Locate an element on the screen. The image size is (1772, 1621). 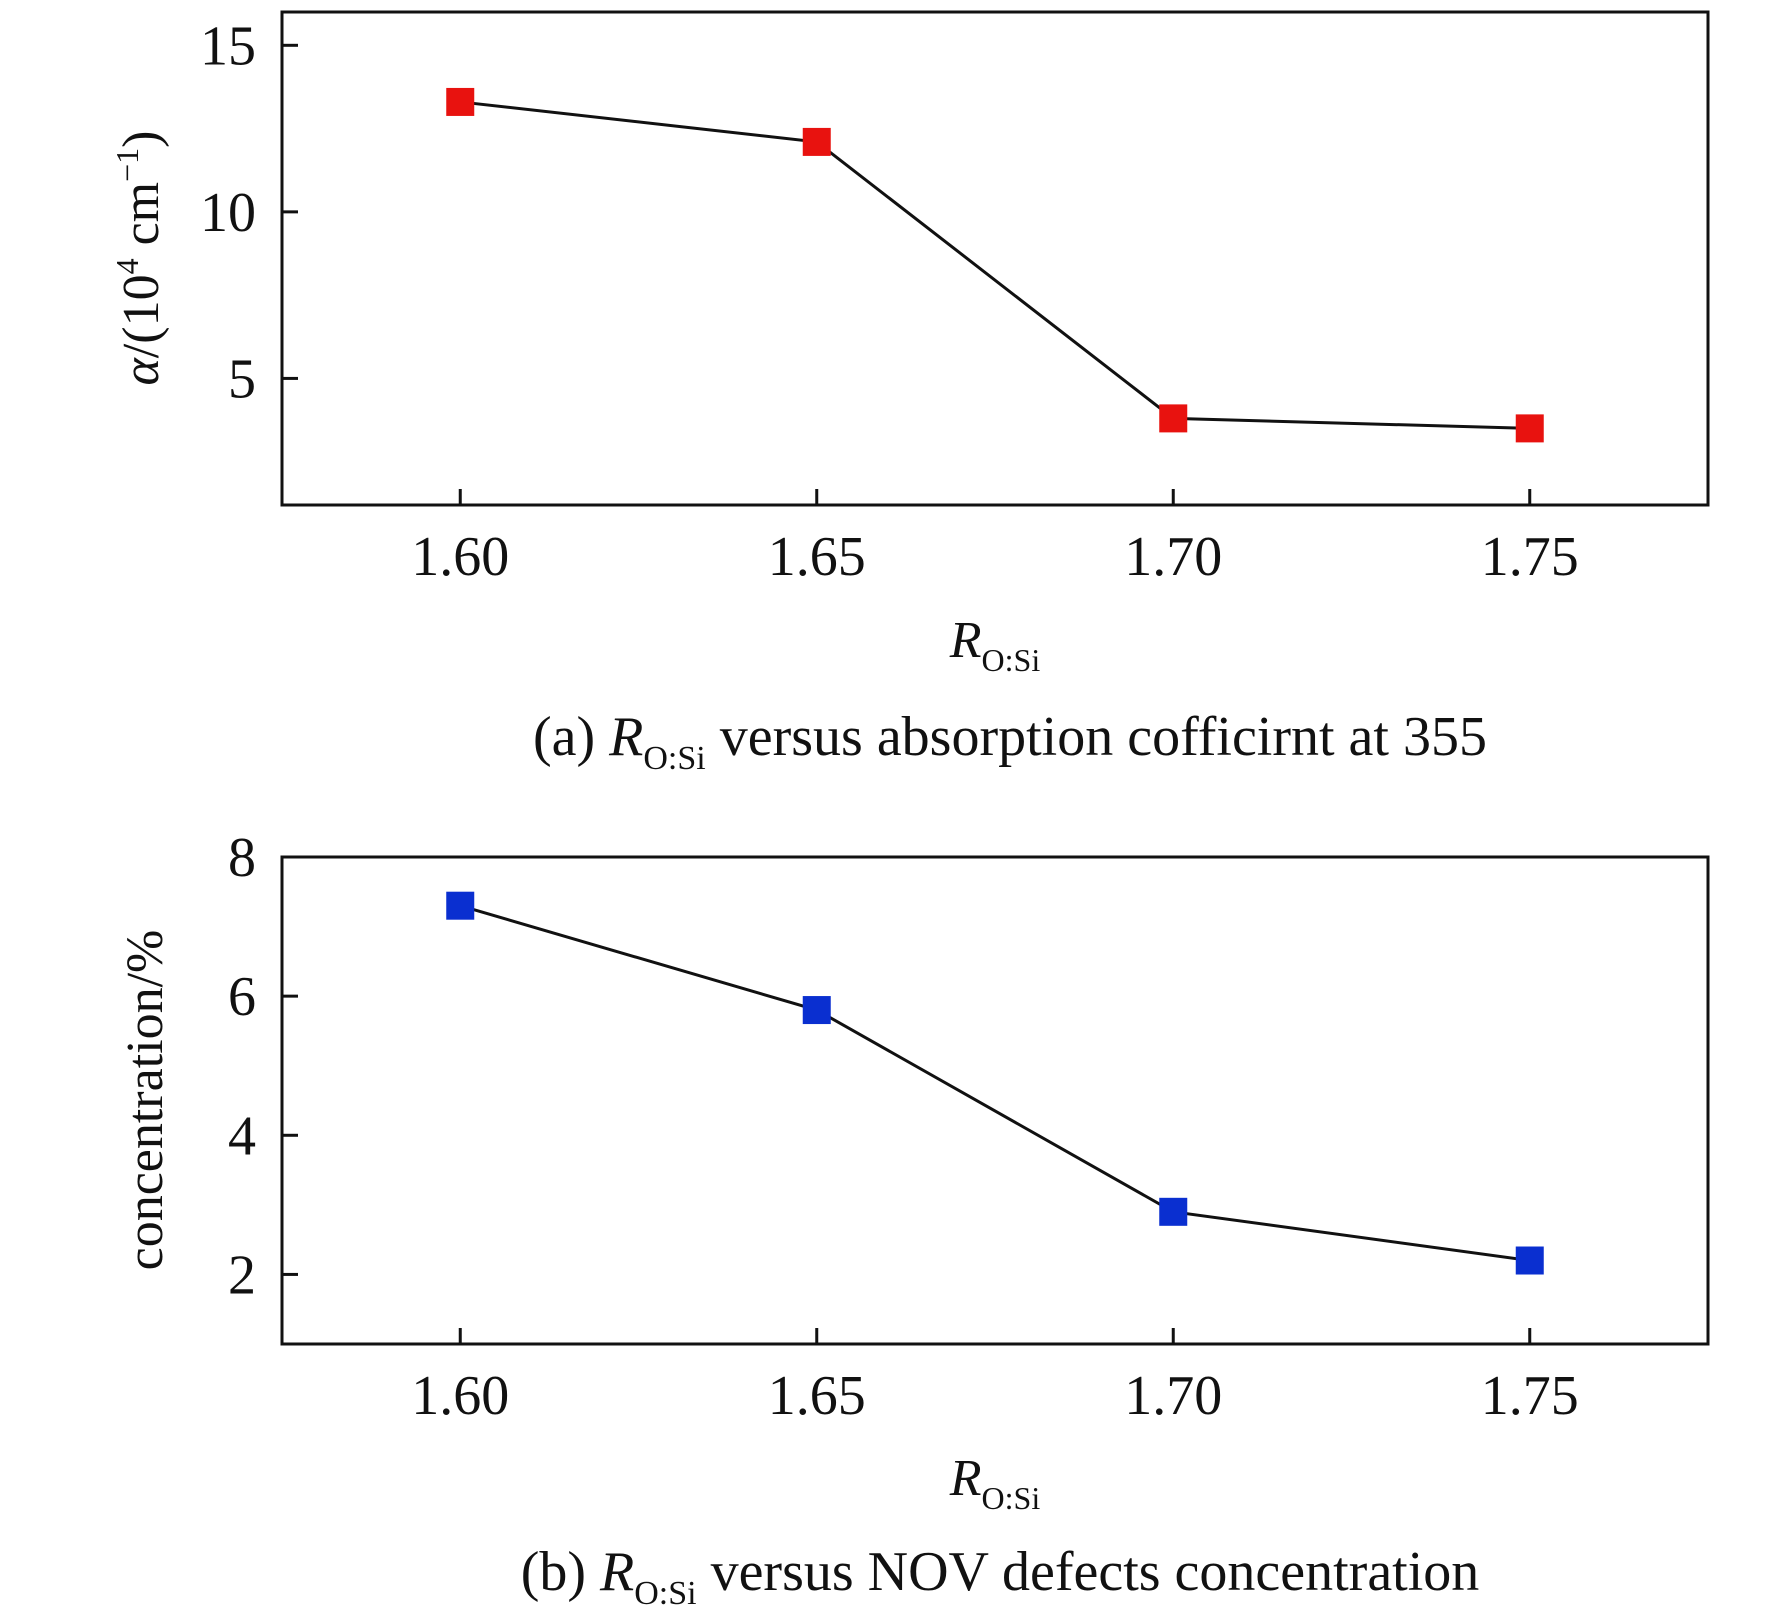
x-tick-label-b-3: 1.75 is located at coordinates (1530, 1396).